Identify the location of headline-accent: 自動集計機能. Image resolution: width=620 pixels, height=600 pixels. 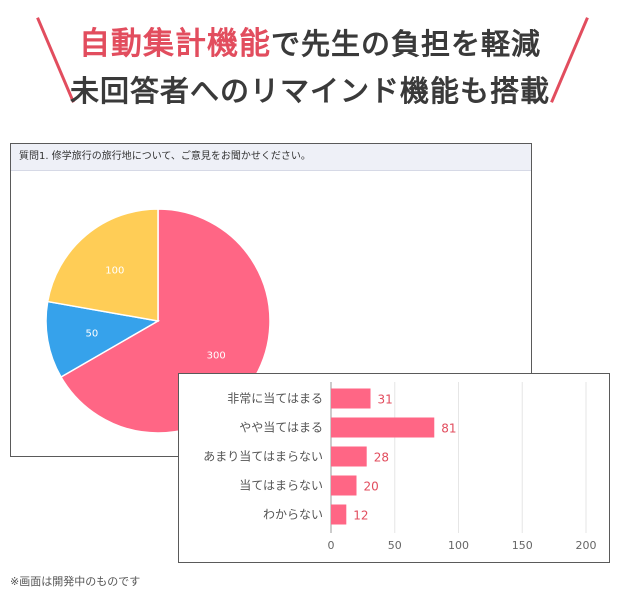
(174, 44).